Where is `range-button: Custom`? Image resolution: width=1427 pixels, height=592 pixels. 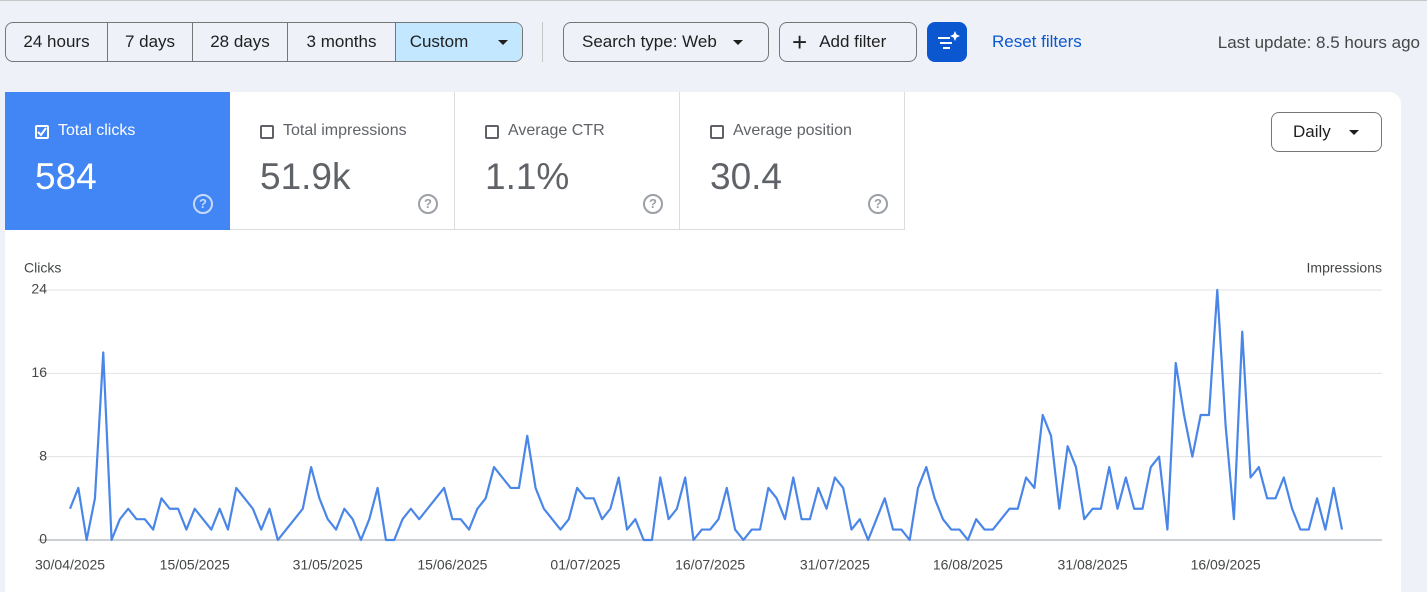
range-button: Custom is located at coordinates (459, 42).